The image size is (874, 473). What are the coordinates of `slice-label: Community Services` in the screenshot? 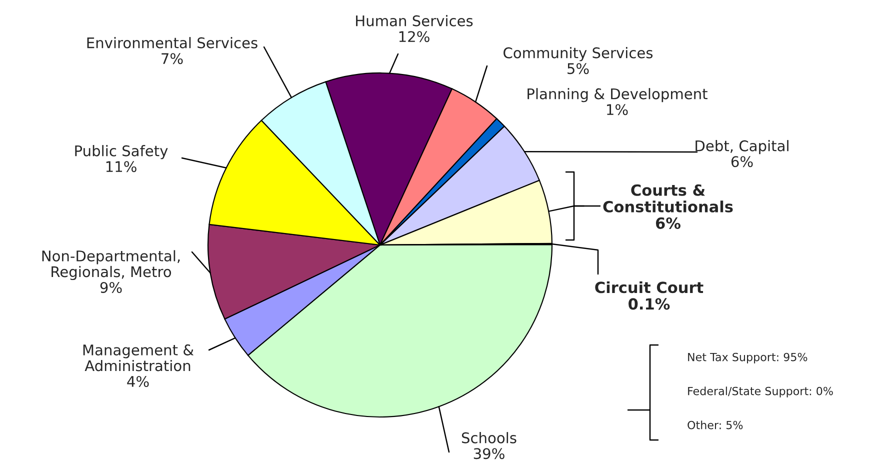 It's located at (578, 54).